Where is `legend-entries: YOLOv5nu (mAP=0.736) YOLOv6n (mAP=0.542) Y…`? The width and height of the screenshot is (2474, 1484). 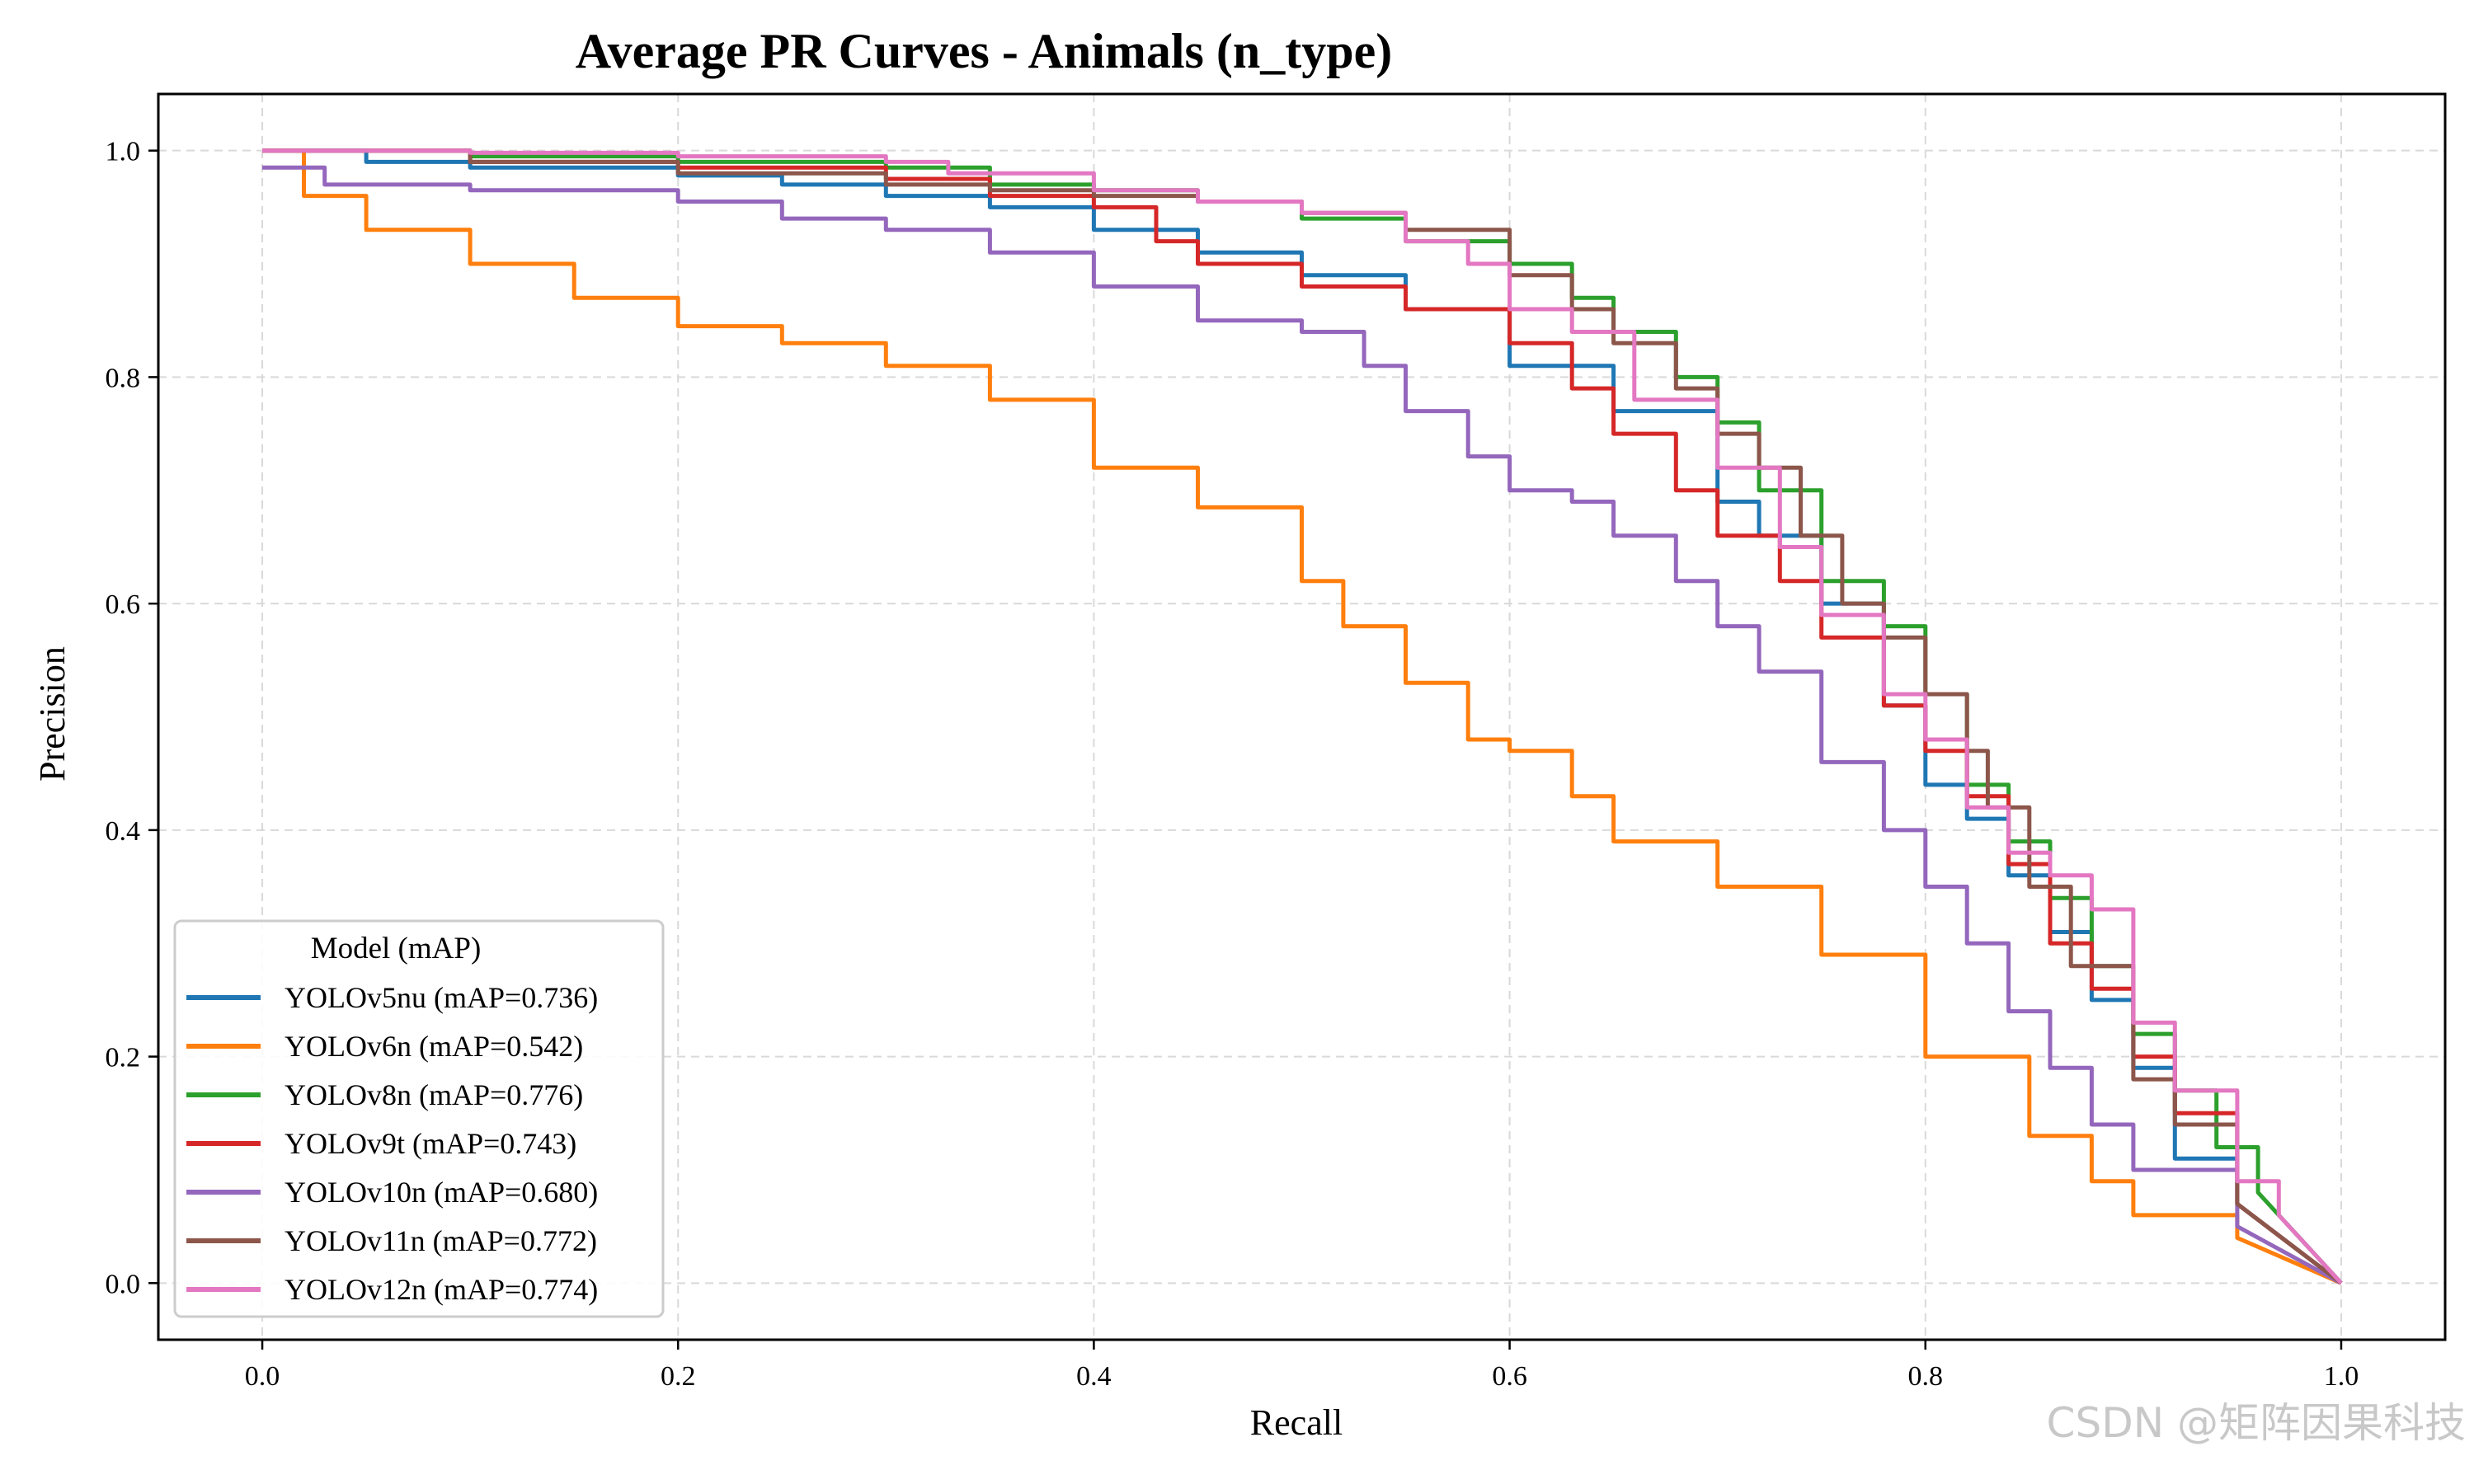
legend-entries: YOLOv5nu (mAP=0.736) YOLOv6n (mAP=0.542) Y… is located at coordinates (392, 1143).